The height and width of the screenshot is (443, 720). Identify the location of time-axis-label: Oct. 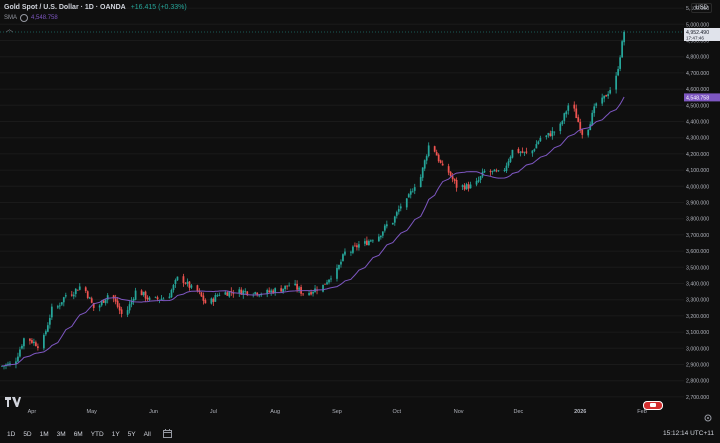
(397, 412).